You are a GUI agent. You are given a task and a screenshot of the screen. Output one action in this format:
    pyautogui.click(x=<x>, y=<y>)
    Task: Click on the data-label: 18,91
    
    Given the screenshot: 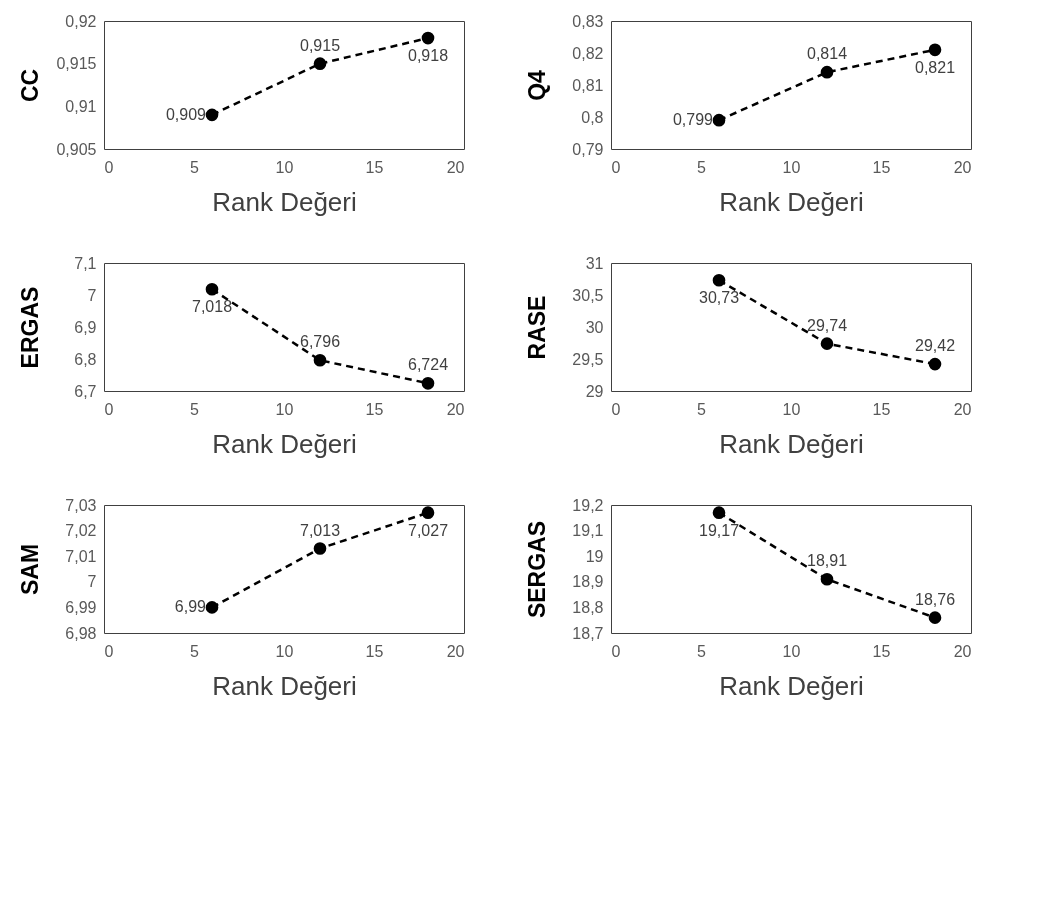 What is the action you would take?
    pyautogui.click(x=827, y=561)
    